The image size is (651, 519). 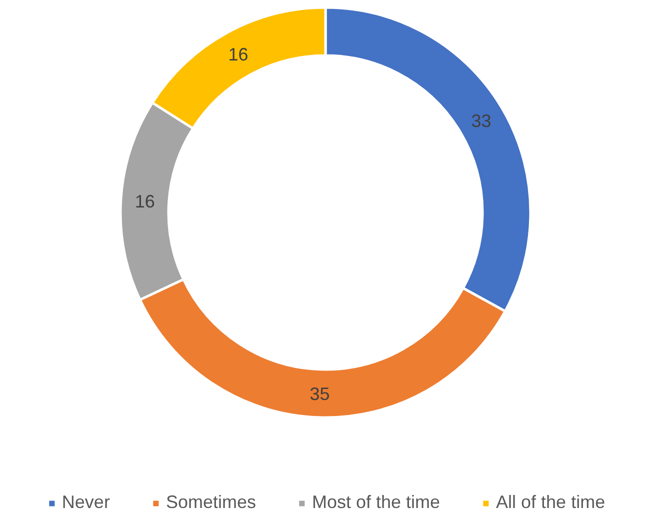 What do you see at coordinates (376, 502) in the screenshot?
I see `legend-label: Most of the time` at bounding box center [376, 502].